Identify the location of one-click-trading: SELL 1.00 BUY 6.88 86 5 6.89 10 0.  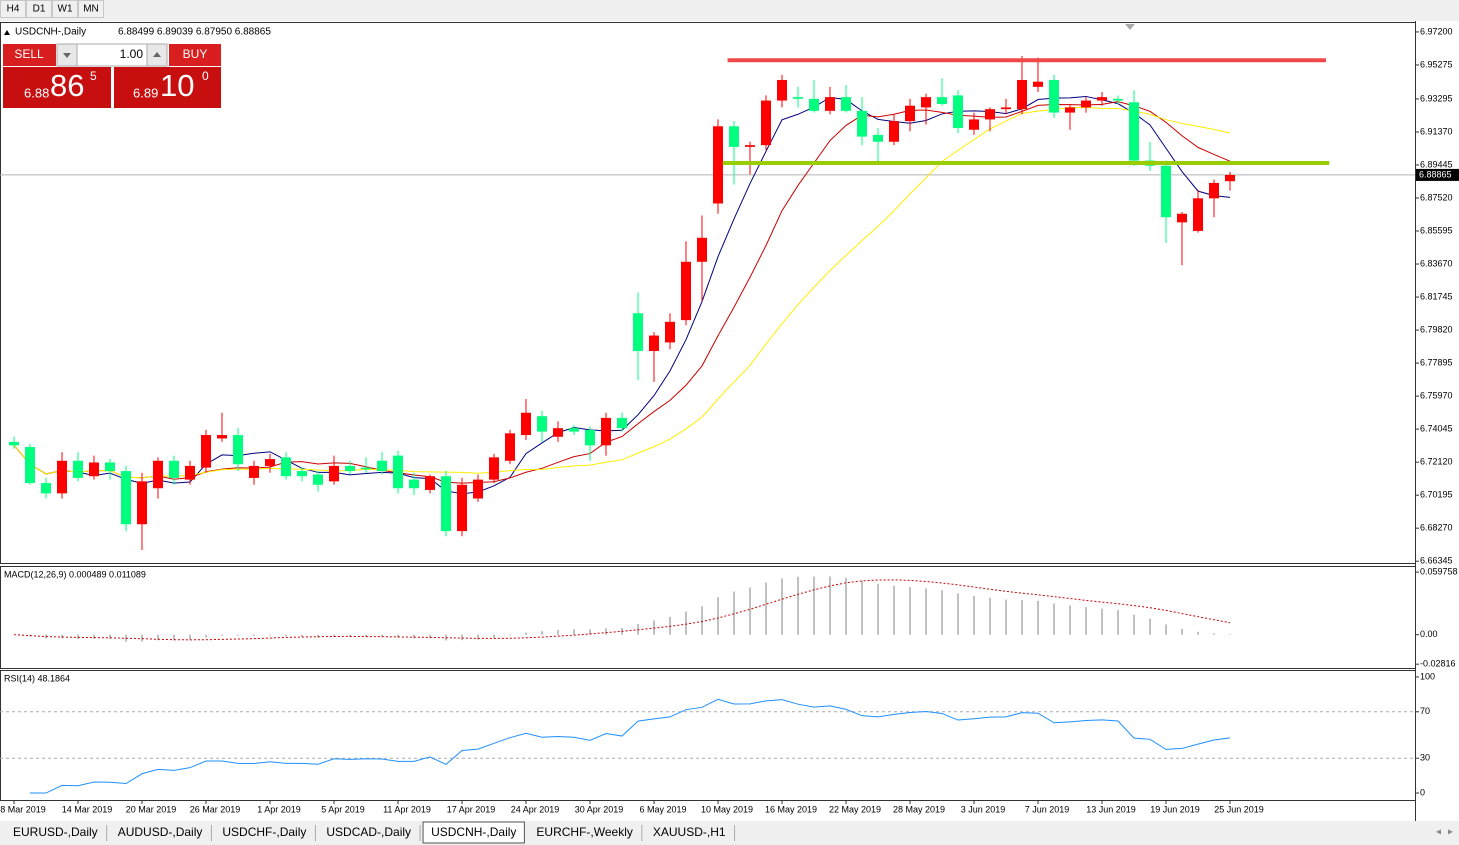
(112, 75).